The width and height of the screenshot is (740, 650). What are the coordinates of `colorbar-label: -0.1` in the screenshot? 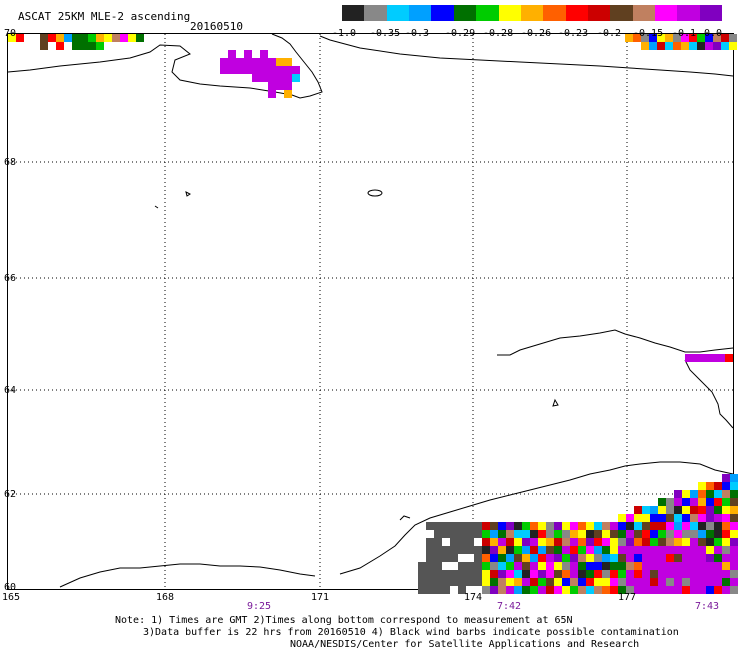 It's located at (684, 33).